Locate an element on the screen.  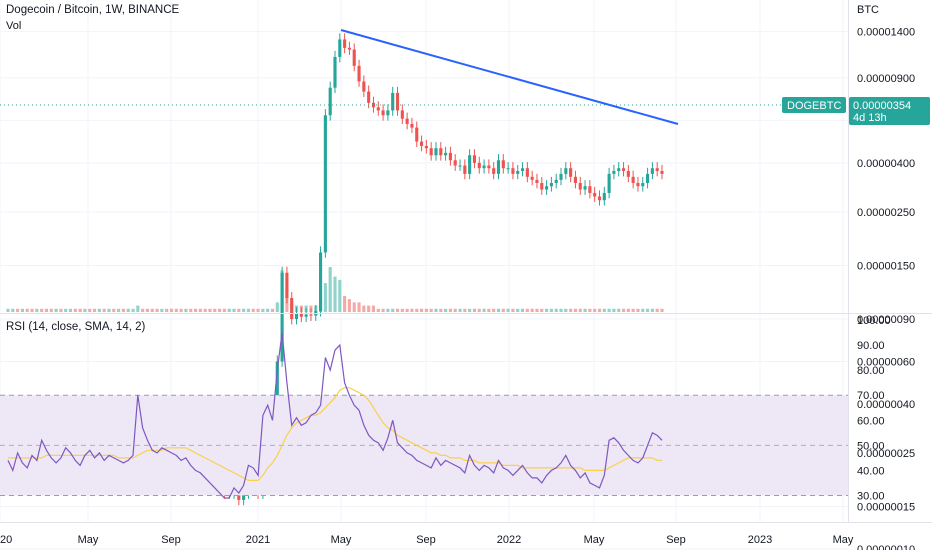
price-tick-label: 0.00000040 is located at coordinates (886, 405).